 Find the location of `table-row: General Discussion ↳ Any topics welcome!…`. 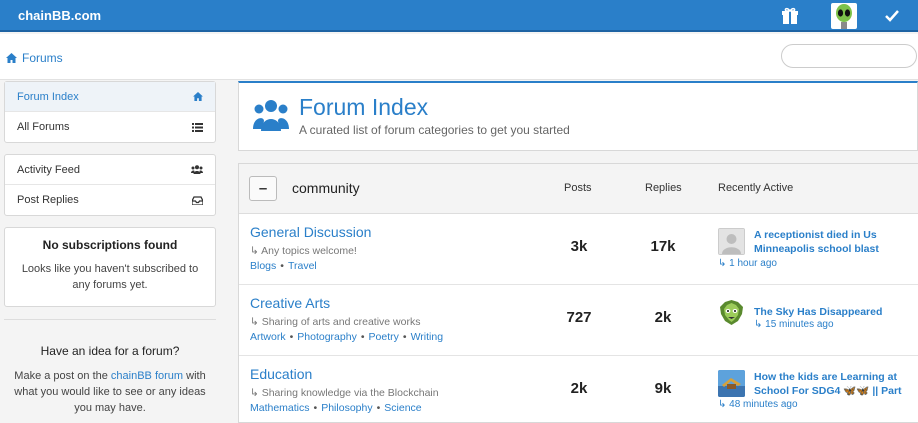

table-row: General Discussion ↳ Any topics welcome!… is located at coordinates (578, 249).